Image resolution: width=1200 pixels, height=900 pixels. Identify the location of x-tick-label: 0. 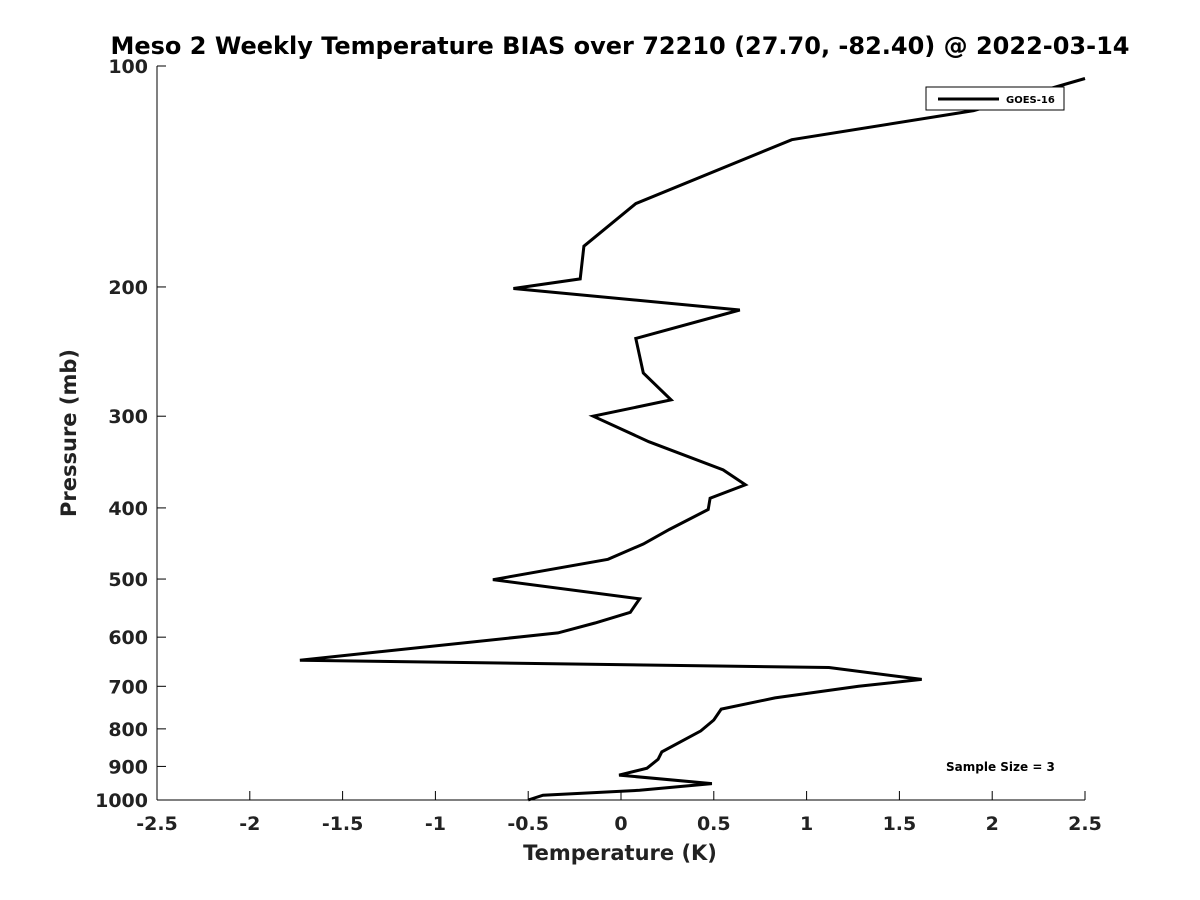
(620, 824).